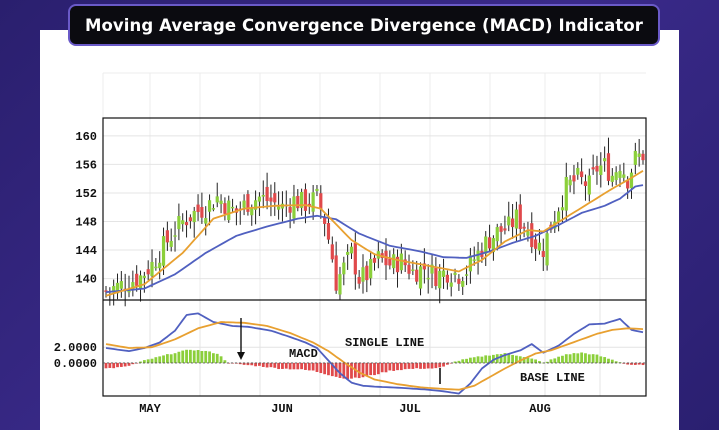  Describe the element at coordinates (86, 222) in the screenshot. I see `price-tick-label: 148` at that location.